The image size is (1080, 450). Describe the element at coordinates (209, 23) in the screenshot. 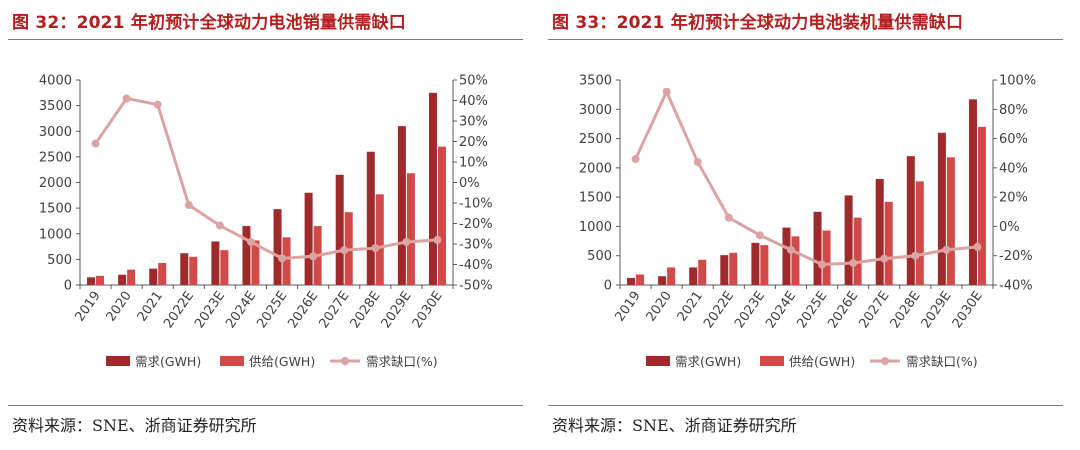

I see `figure-32-title: 图 32：2021 年初预计全球动力电池销量供需缺口` at that location.